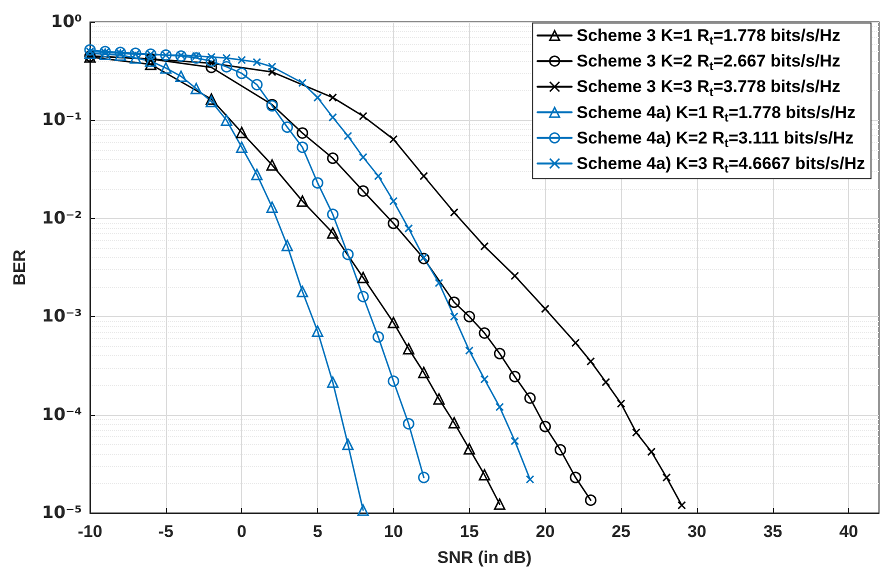 This screenshot has width=881, height=579. What do you see at coordinates (62, 316) in the screenshot?
I see `y-tick-label: 10⁻³` at bounding box center [62, 316].